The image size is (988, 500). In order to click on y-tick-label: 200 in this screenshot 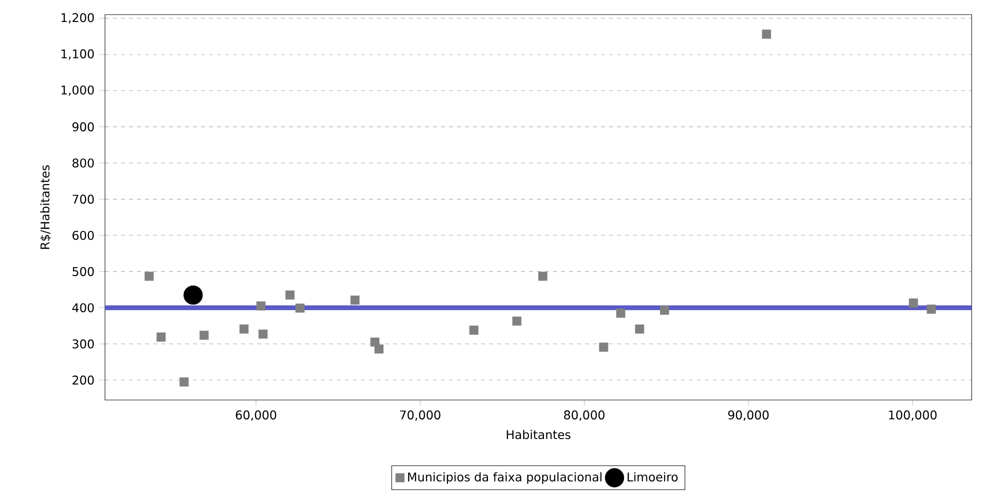, I will do `click(83, 380)`.